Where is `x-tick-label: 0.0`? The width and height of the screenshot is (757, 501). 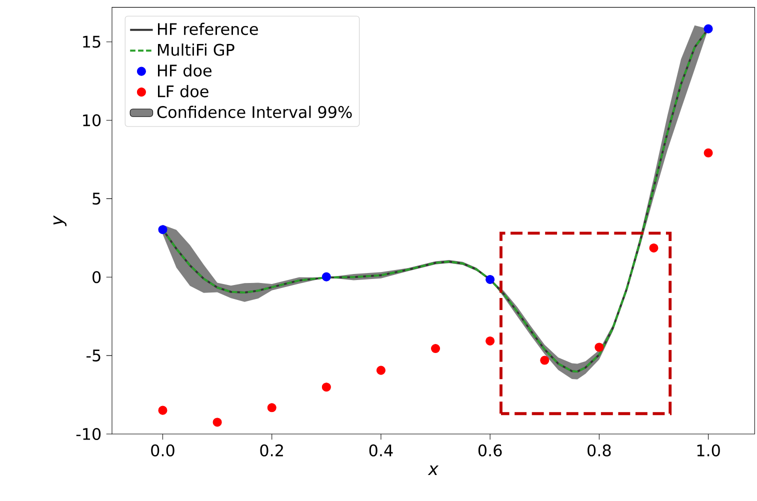 x-tick-label: 0.0 is located at coordinates (162, 450).